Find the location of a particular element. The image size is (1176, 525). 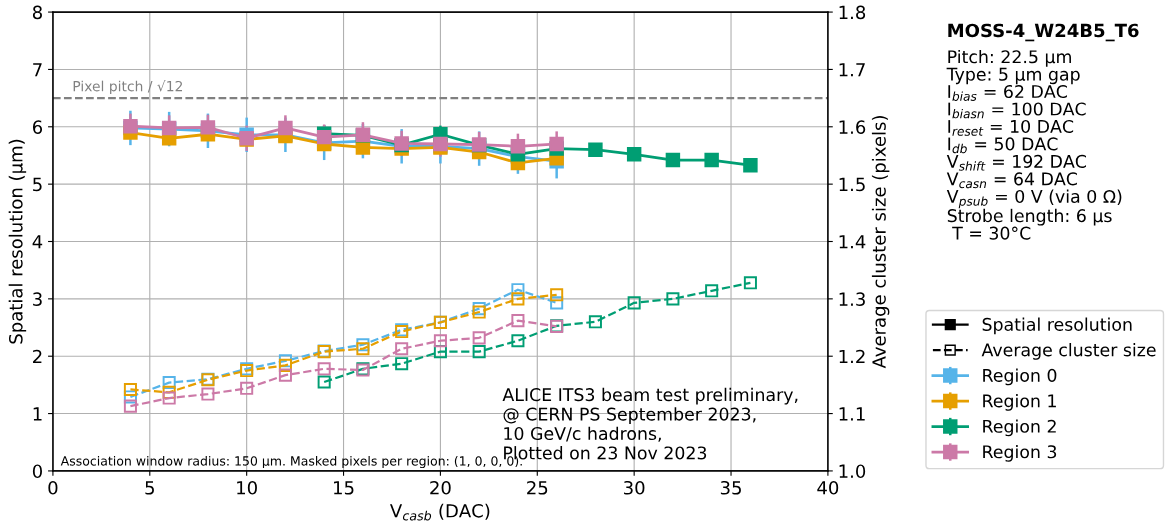

x-tick-label: 30 is located at coordinates (634, 487).